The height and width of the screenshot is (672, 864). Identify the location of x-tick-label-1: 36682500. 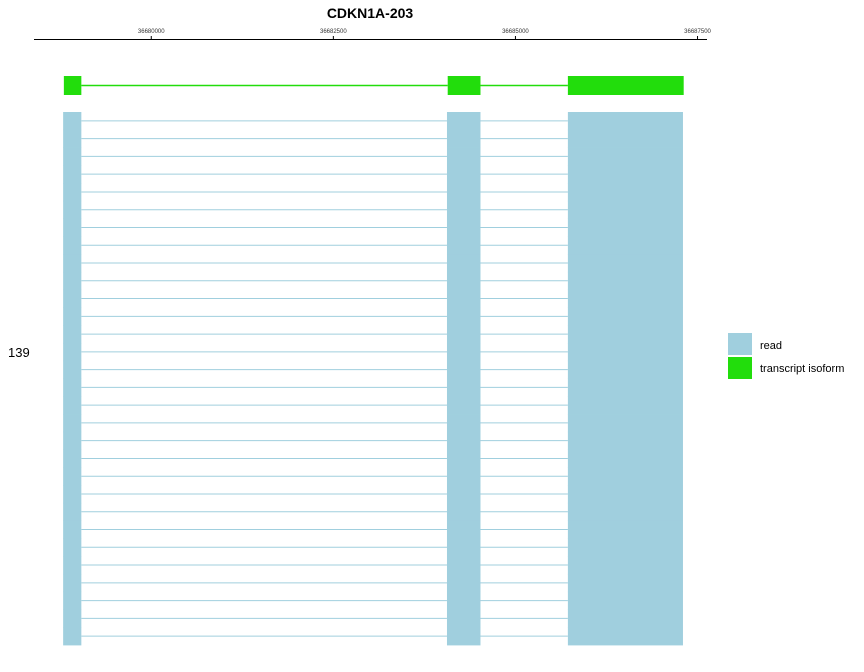
(333, 32).